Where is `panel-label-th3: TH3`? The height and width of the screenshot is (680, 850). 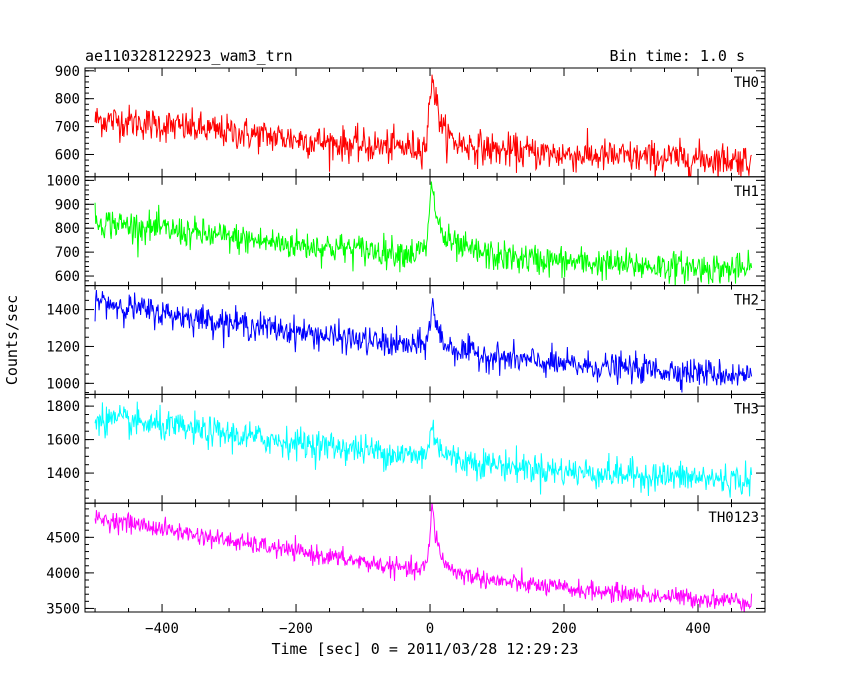 panel-label-th3: TH3 is located at coordinates (746, 409).